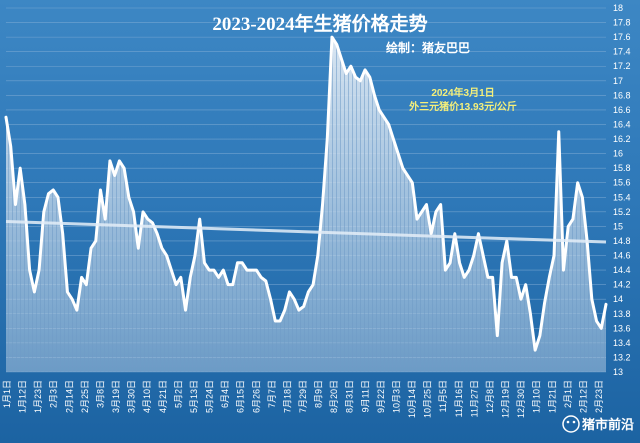 The width and height of the screenshot is (640, 443). I want to click on x-tick-label: 1月23日, so click(38, 396).